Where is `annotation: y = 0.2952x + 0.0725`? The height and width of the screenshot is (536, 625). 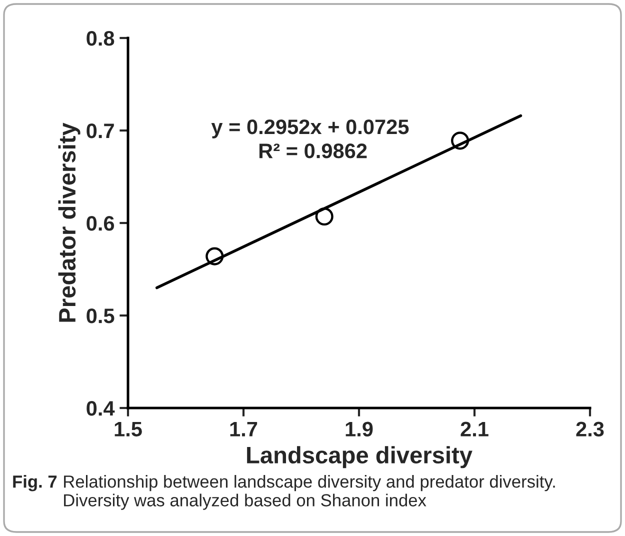 annotation: y = 0.2952x + 0.0725 is located at coordinates (310, 128).